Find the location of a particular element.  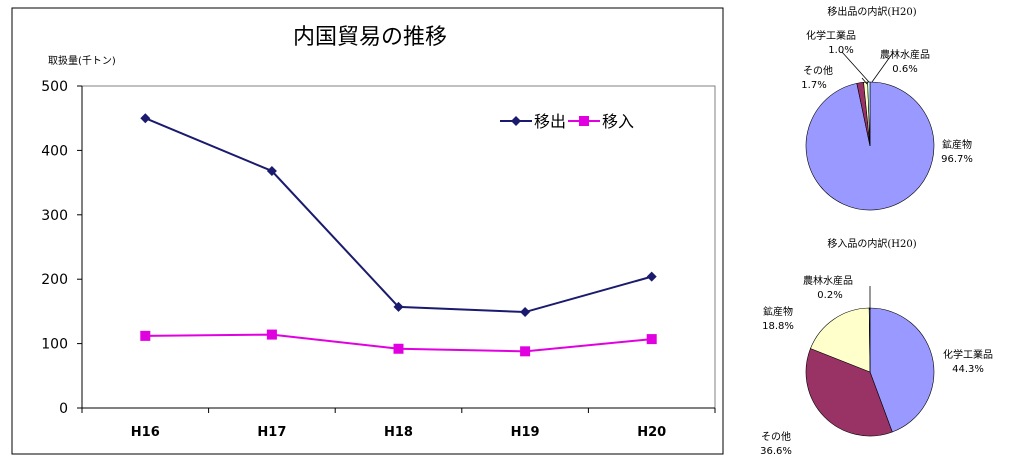

y-tick-label: 0 is located at coordinates (63, 409).